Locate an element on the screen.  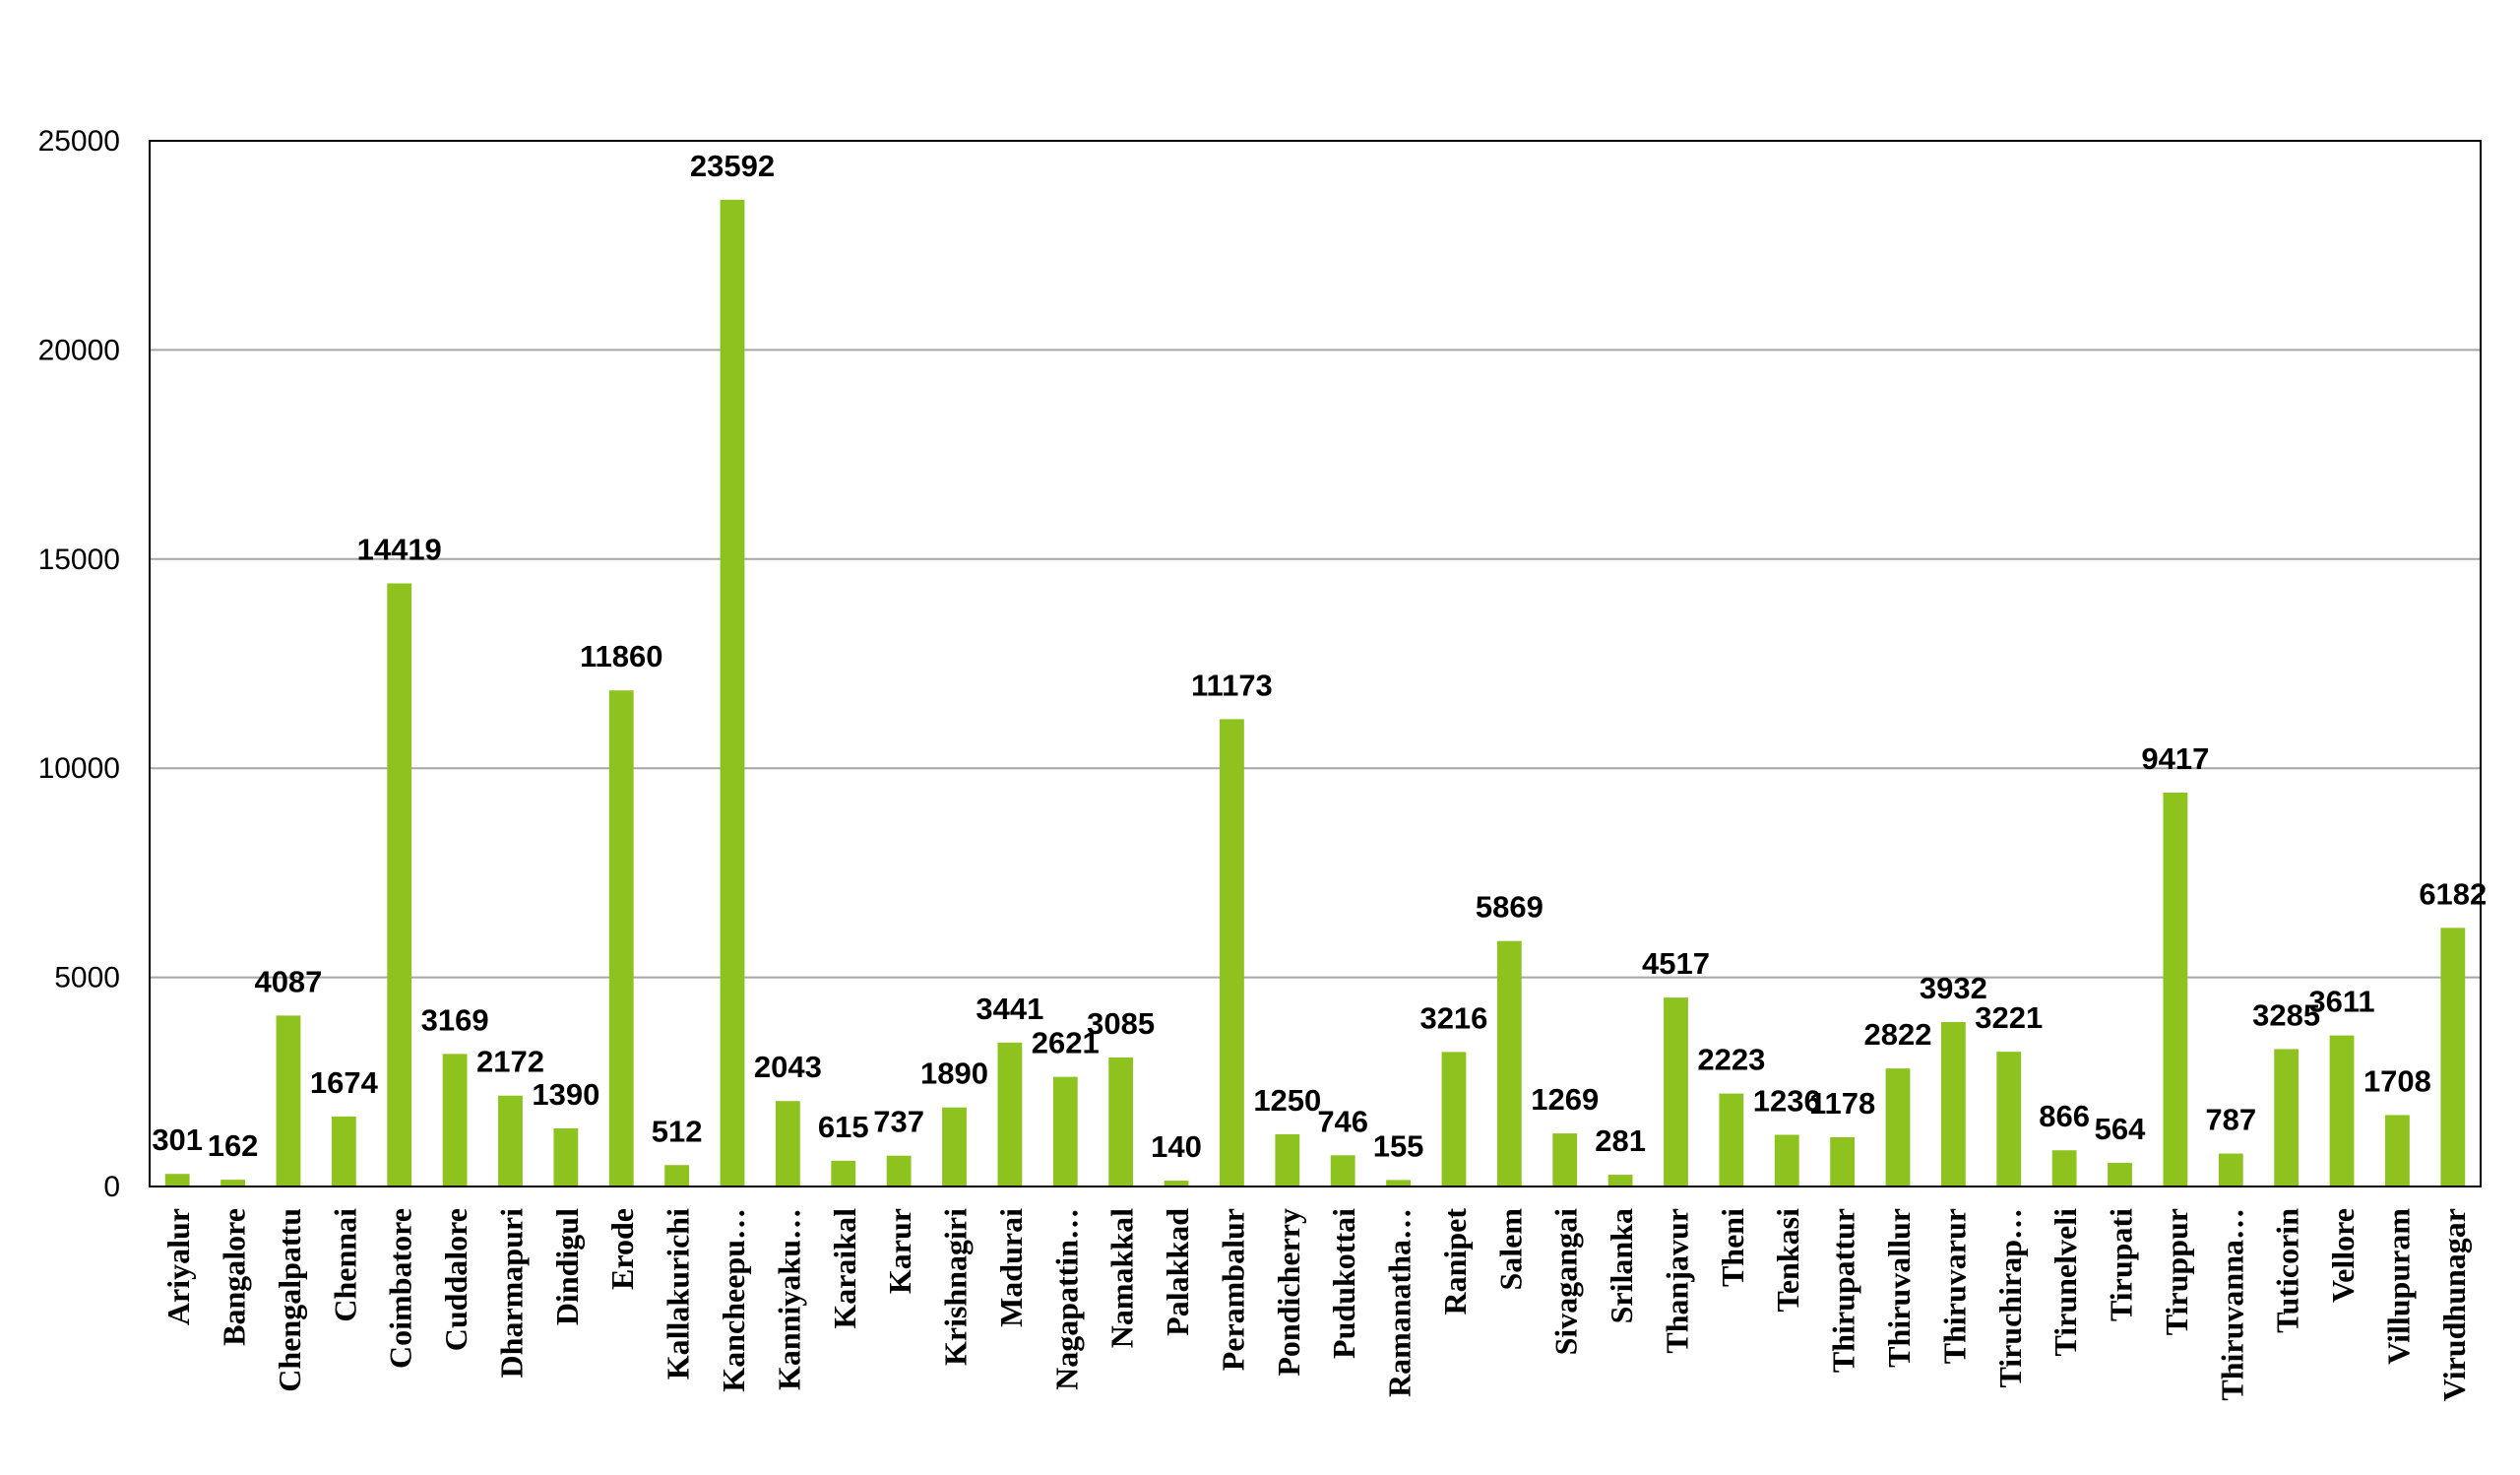
data-label: 6182 is located at coordinates (2453, 893).